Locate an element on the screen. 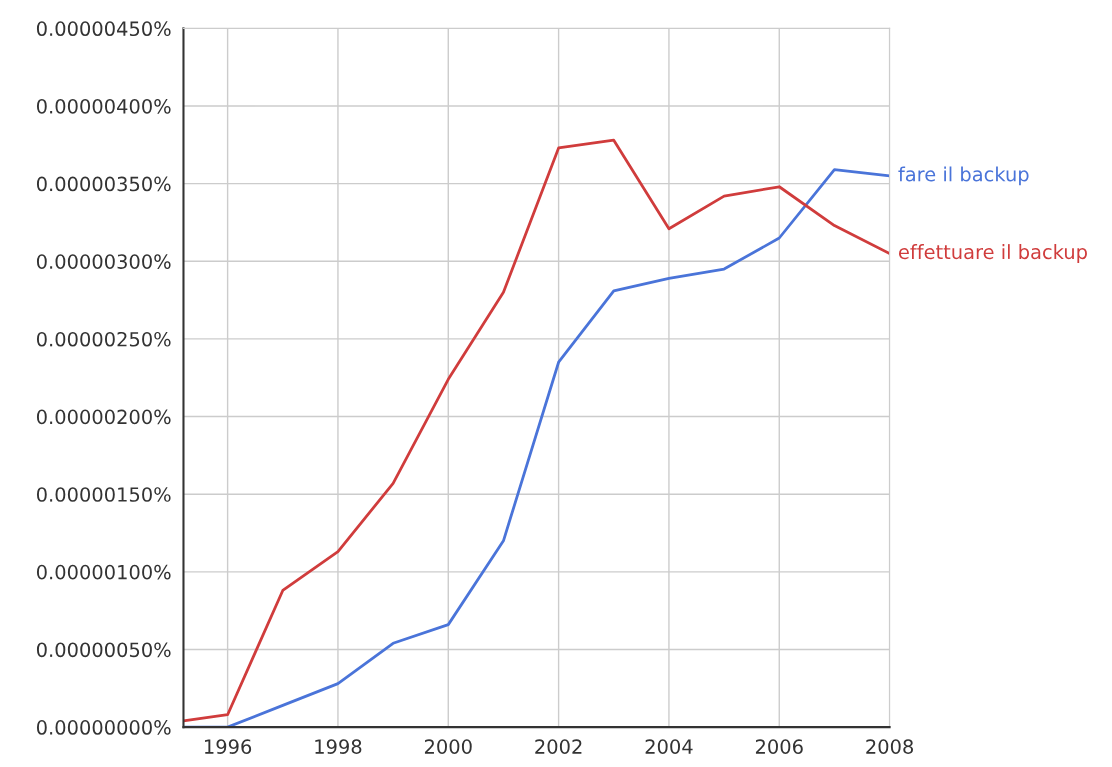 The width and height of the screenshot is (1112, 767). x-tick-label: 2008 is located at coordinates (890, 746).